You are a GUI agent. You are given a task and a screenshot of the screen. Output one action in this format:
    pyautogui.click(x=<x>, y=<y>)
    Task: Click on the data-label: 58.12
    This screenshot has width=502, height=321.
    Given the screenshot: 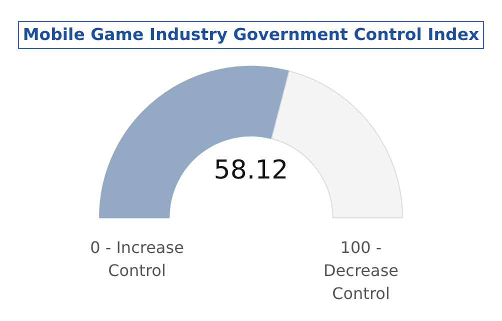 What is the action you would take?
    pyautogui.click(x=251, y=171)
    